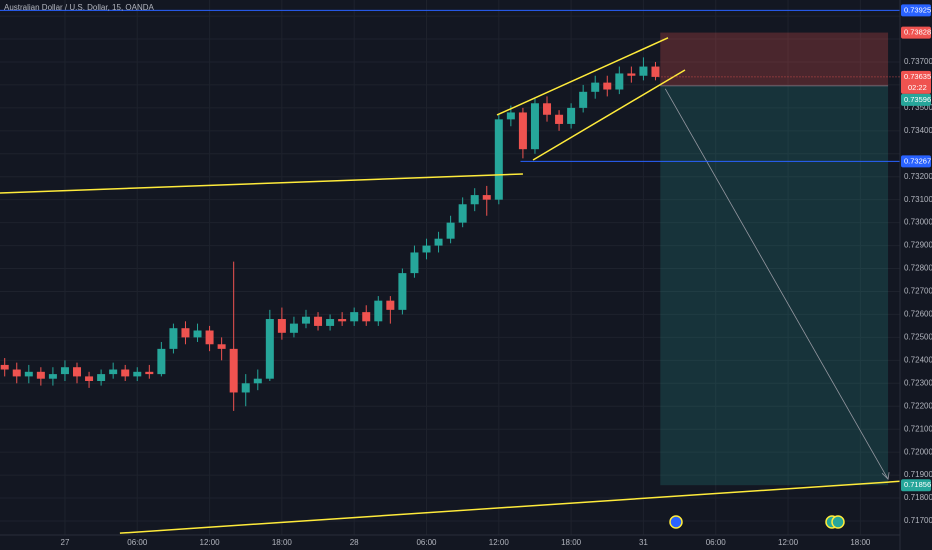 This screenshot has height=550, width=932. What do you see at coordinates (918, 176) in the screenshot?
I see `y-tick-label: 0.73200` at bounding box center [918, 176].